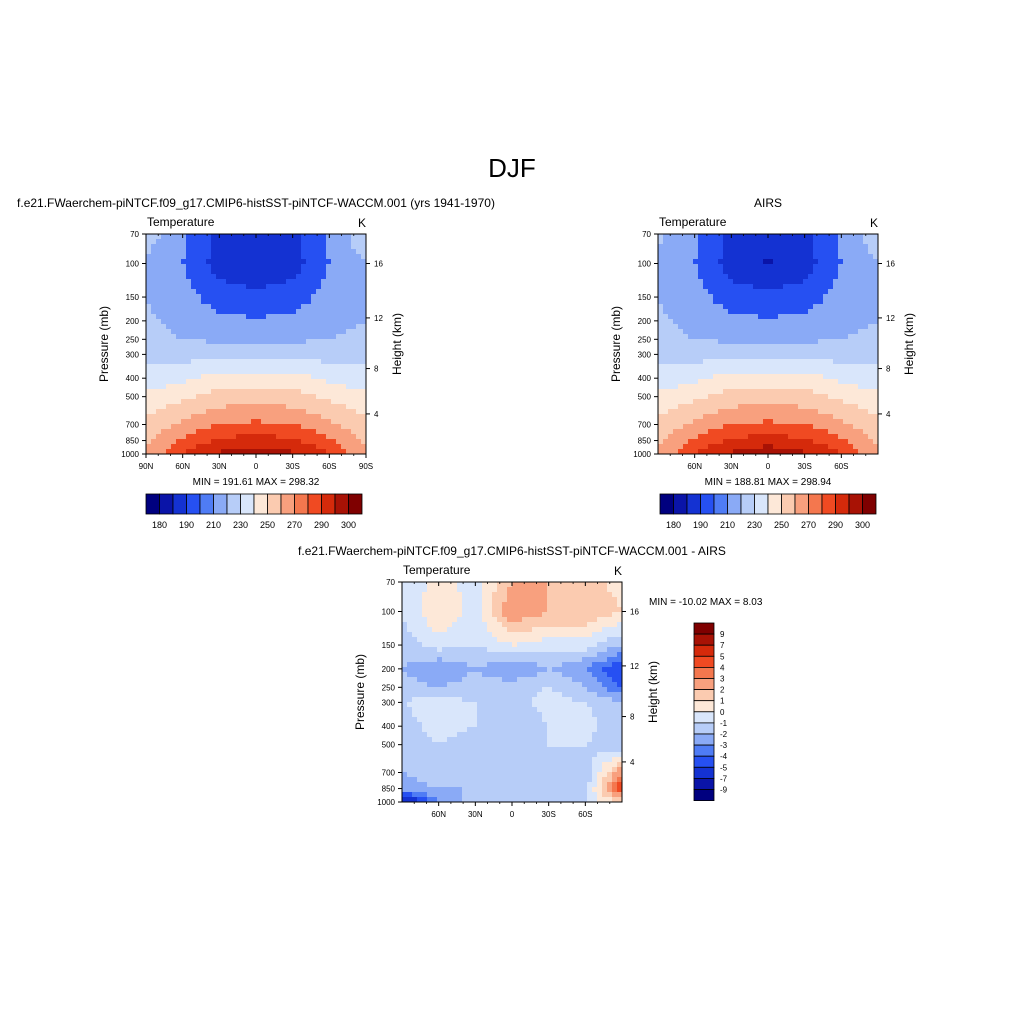 This screenshot has height=1024, width=1024. What do you see at coordinates (512, 692) in the screenshot?
I see `heatmap-field` at bounding box center [512, 692].